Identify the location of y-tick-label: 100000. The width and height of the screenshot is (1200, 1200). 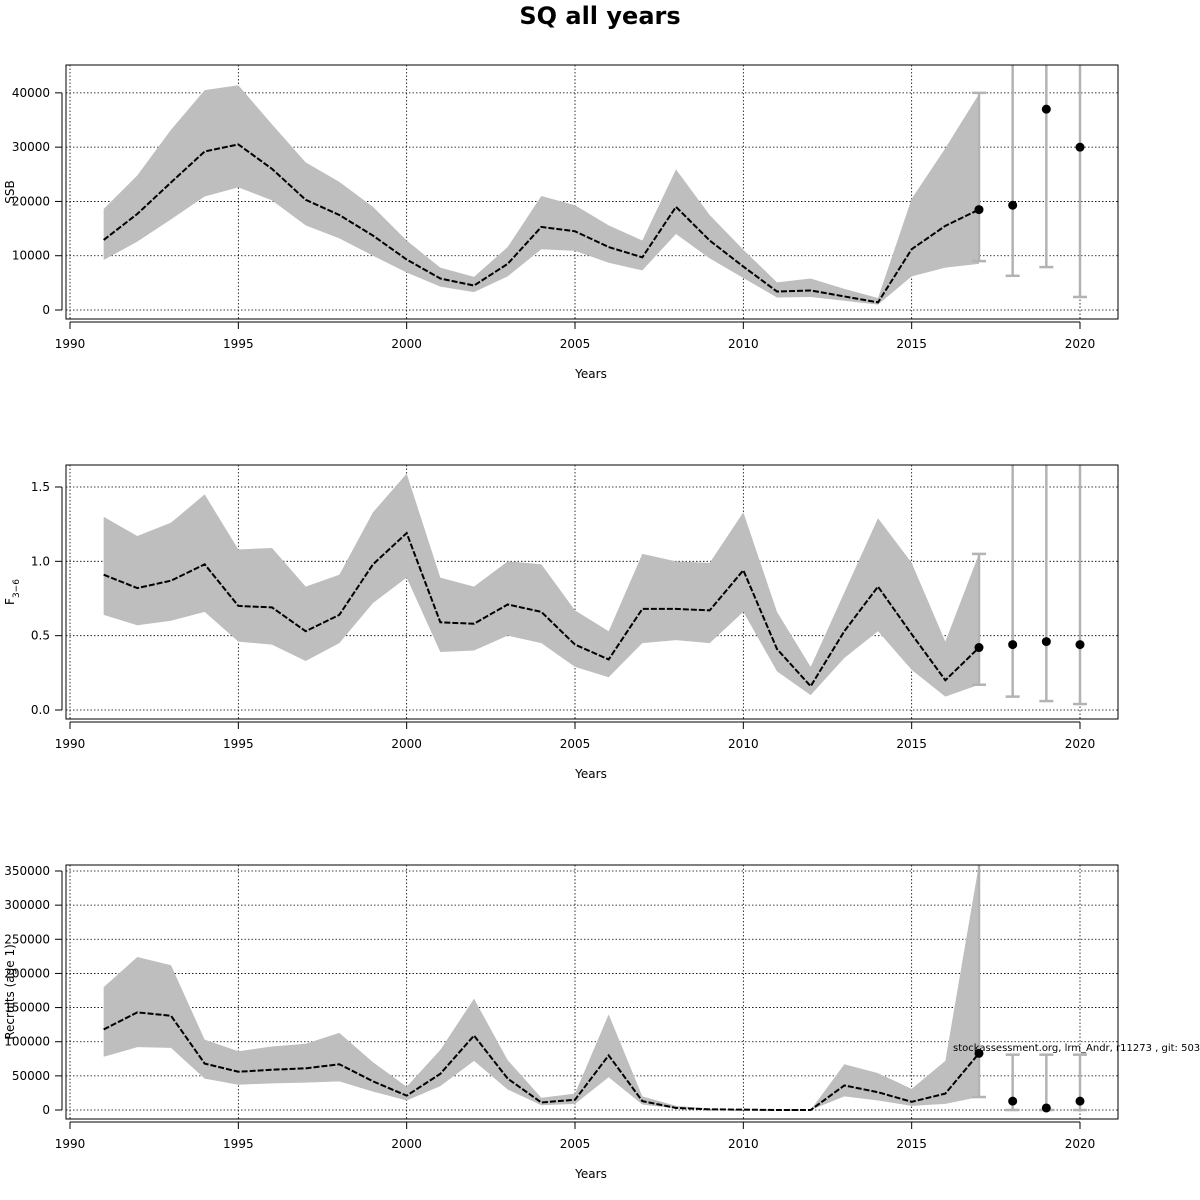
(27, 1042).